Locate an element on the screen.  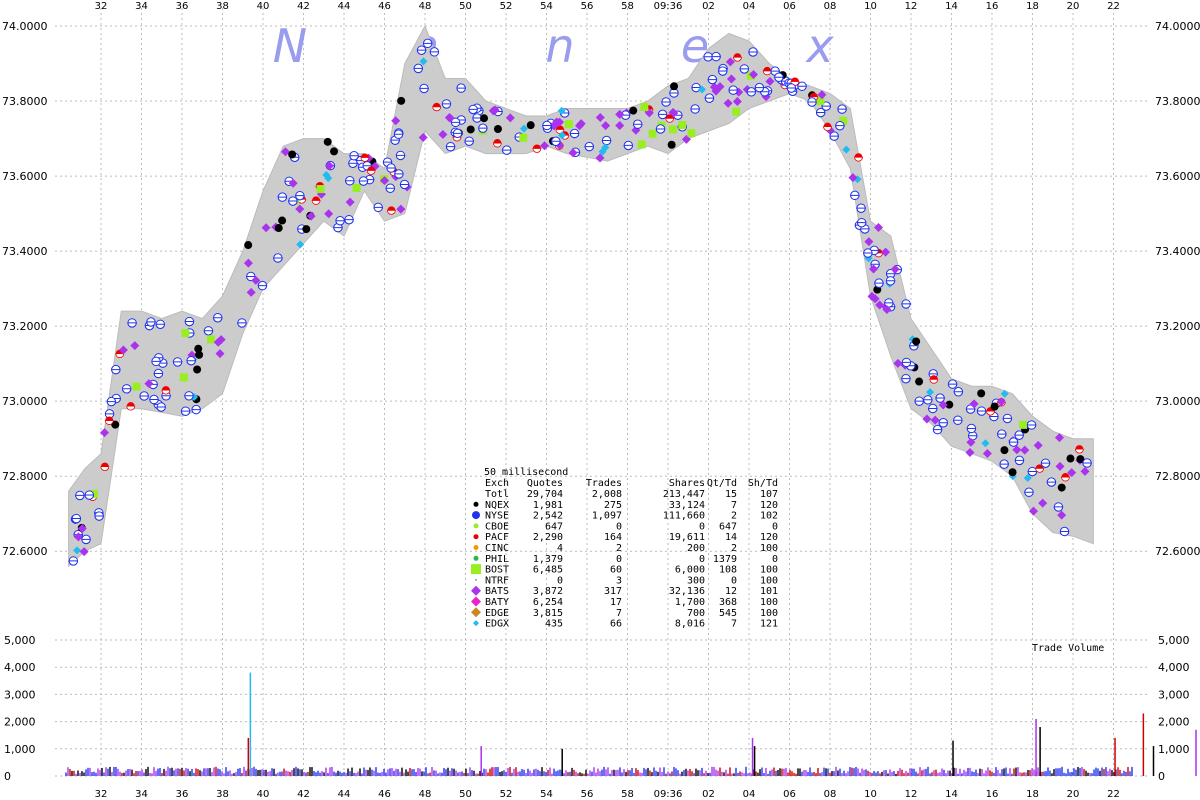
volume-tick-label-right: 5,000 is located at coordinates (1174, 640).